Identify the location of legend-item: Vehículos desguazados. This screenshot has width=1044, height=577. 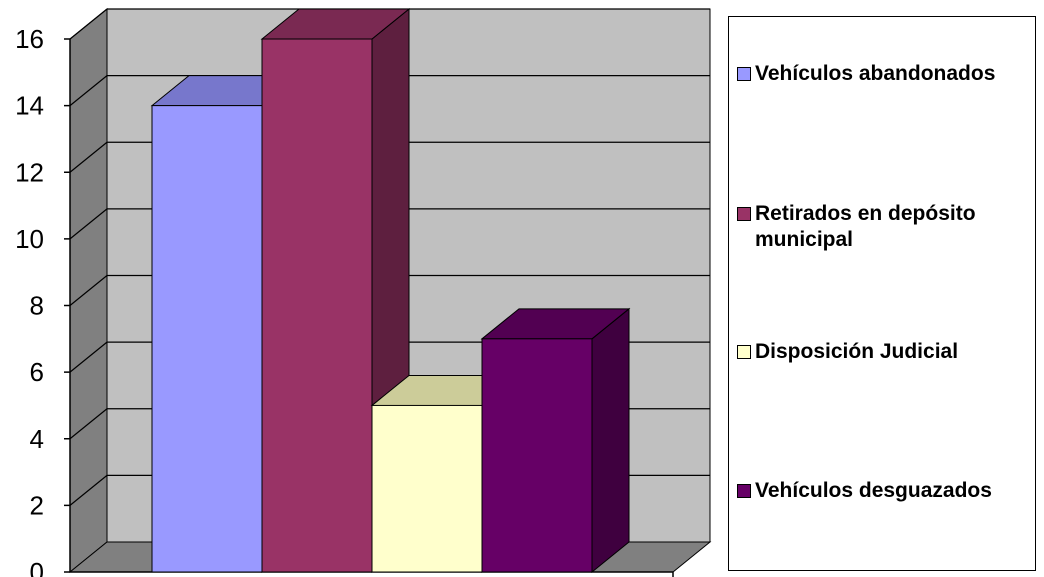
(885, 491).